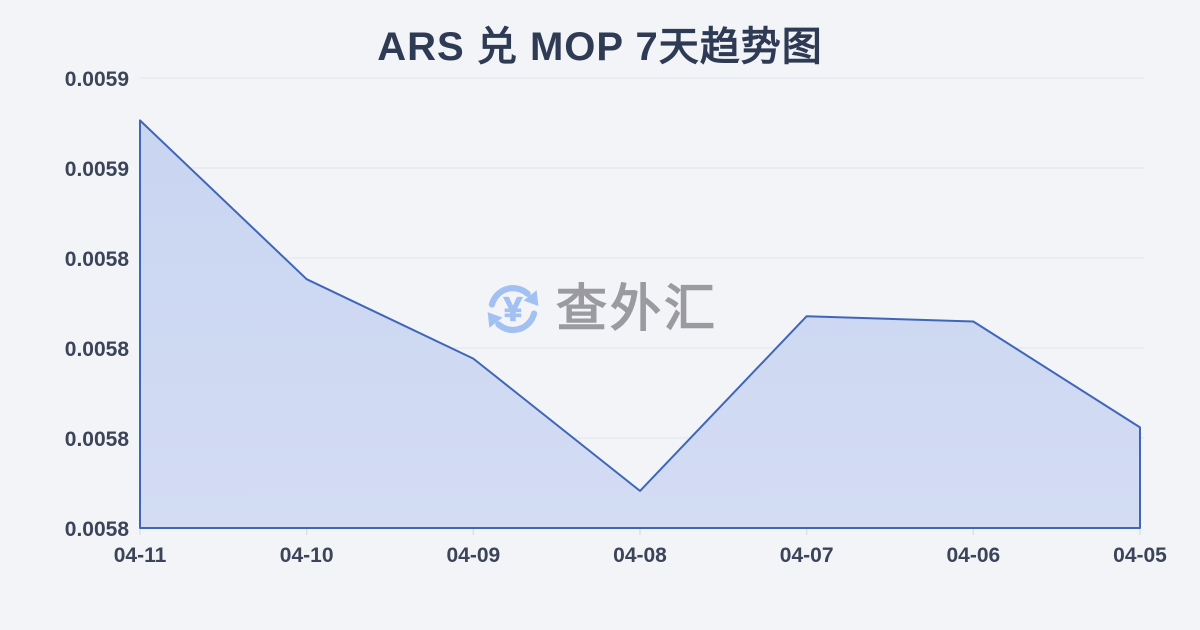  Describe the element at coordinates (640, 555) in the screenshot. I see `x-axis-tick-label: 04-08` at that location.